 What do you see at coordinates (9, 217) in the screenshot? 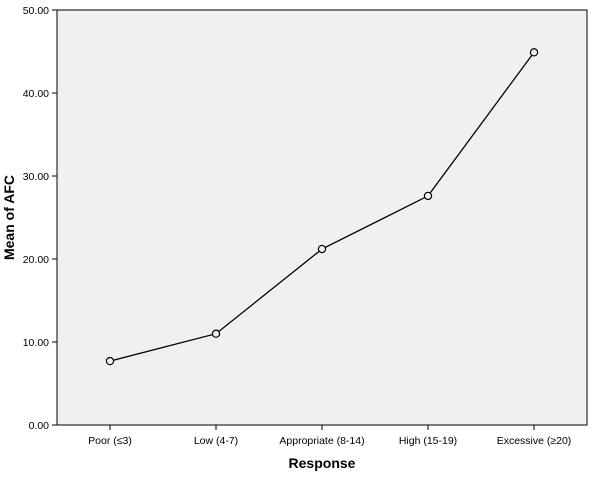
I see `y-axis-title: Mean of AFC` at bounding box center [9, 217].